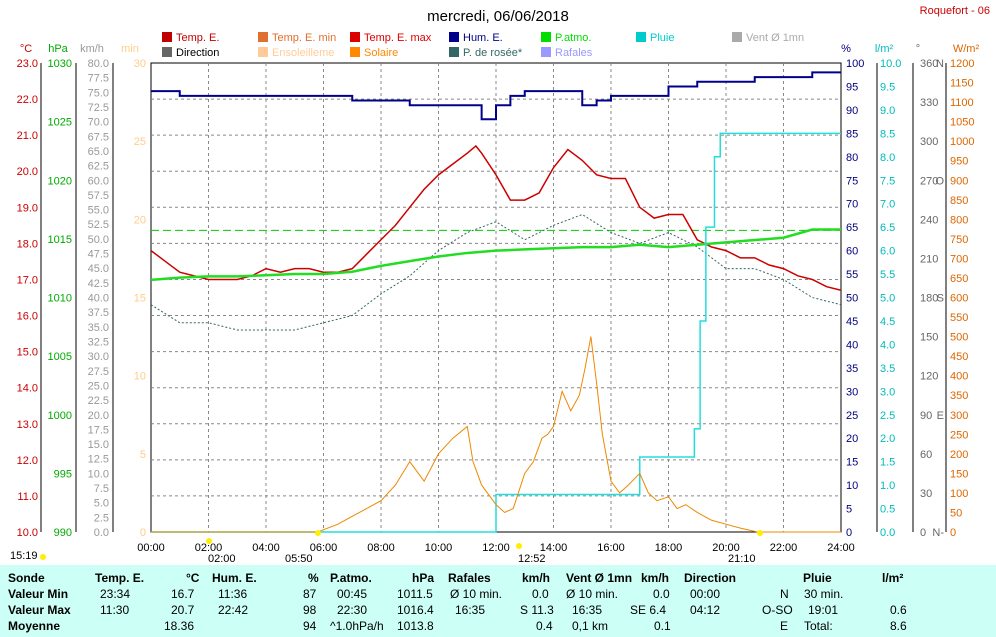 This screenshot has height=637, width=996. What do you see at coordinates (143, 455) in the screenshot?
I see `min-tick-label: 5` at bounding box center [143, 455].